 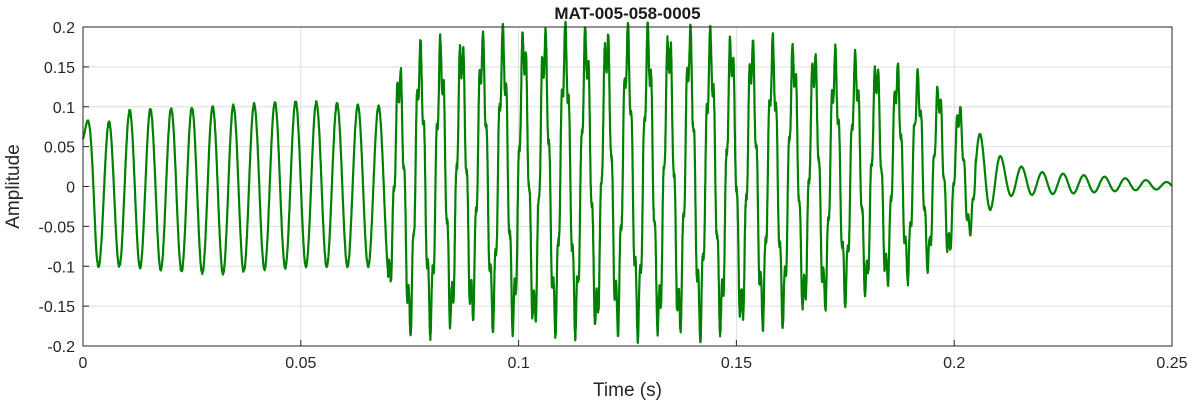 I want to click on x-tick-label: 0.25, so click(x=1171, y=363).